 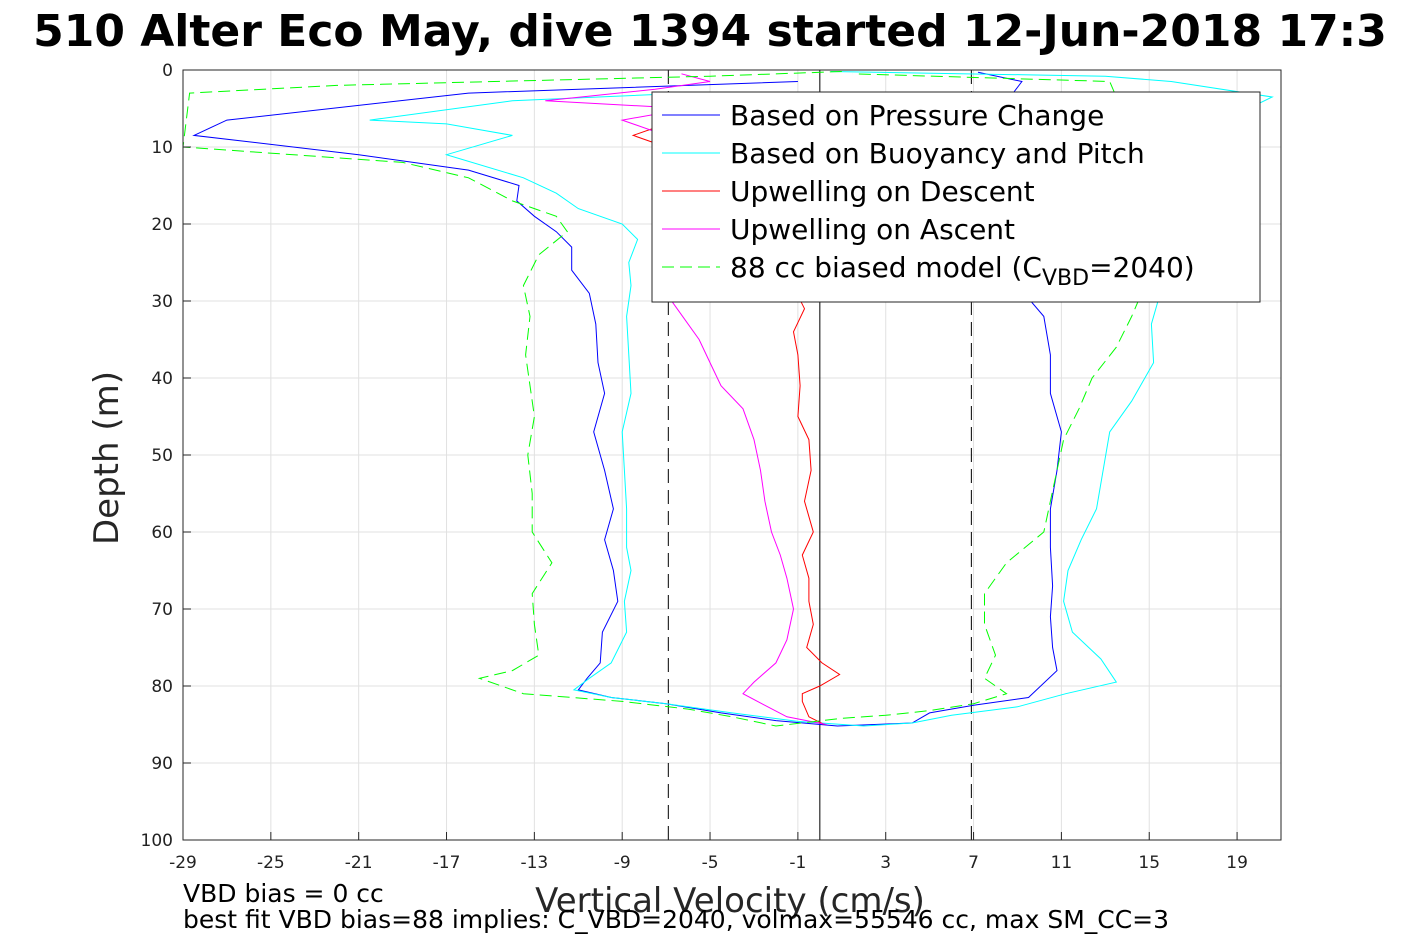 I want to click on y-tick-label: 10, so click(x=162, y=148).